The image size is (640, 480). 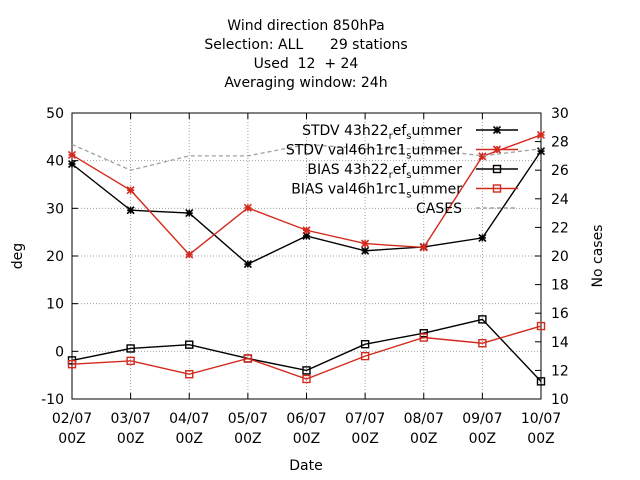 What do you see at coordinates (306, 419) in the screenshot?
I see `x-tick-label: 06/07` at bounding box center [306, 419].